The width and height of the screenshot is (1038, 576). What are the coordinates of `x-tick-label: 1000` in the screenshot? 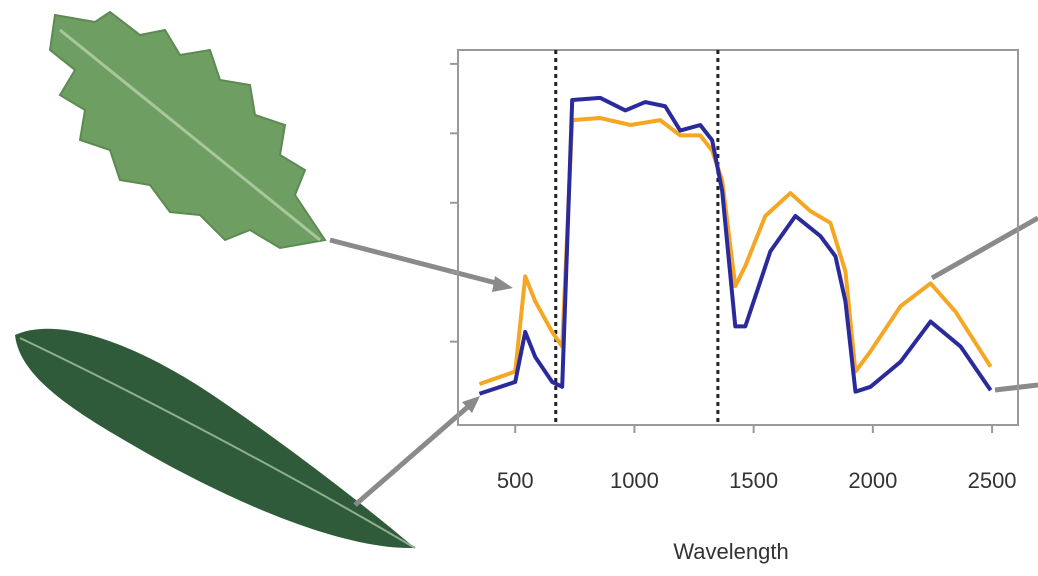 It's located at (634, 480).